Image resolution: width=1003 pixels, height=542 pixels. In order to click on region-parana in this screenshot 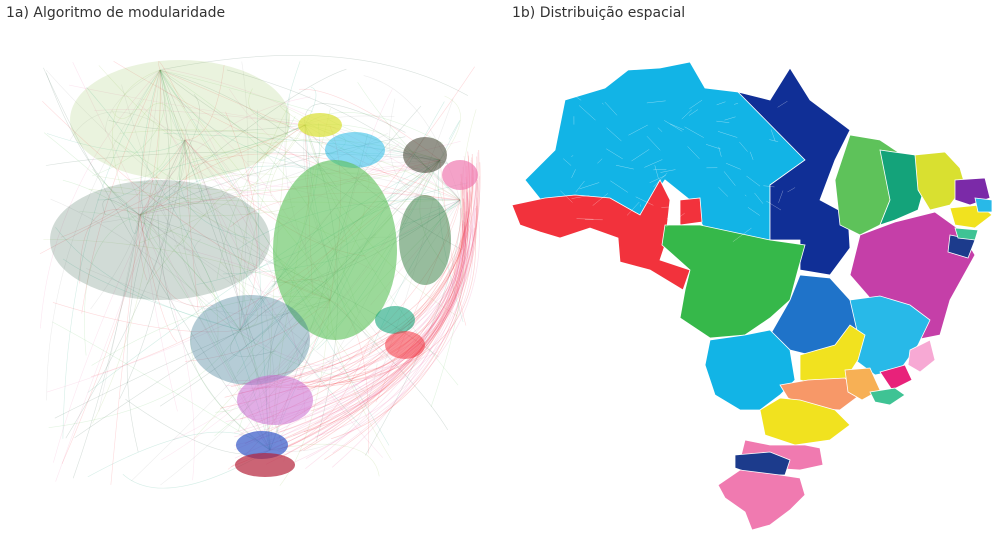, I will do `click(805, 421)`.